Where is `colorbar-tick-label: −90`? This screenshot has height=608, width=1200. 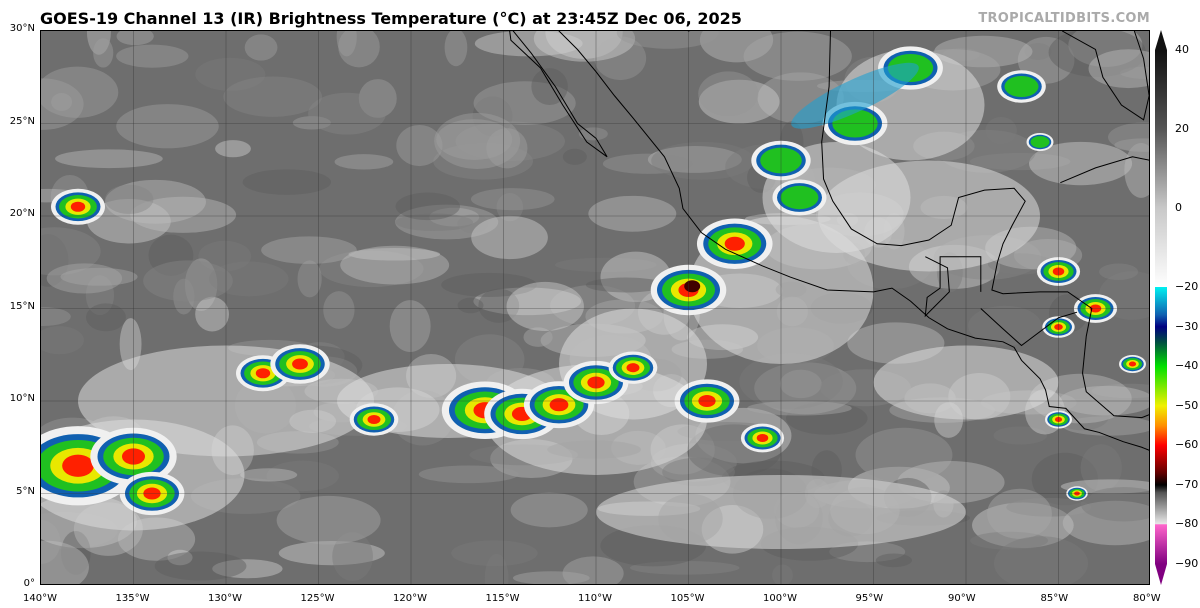 colorbar-tick-label: −90 is located at coordinates (1187, 563).